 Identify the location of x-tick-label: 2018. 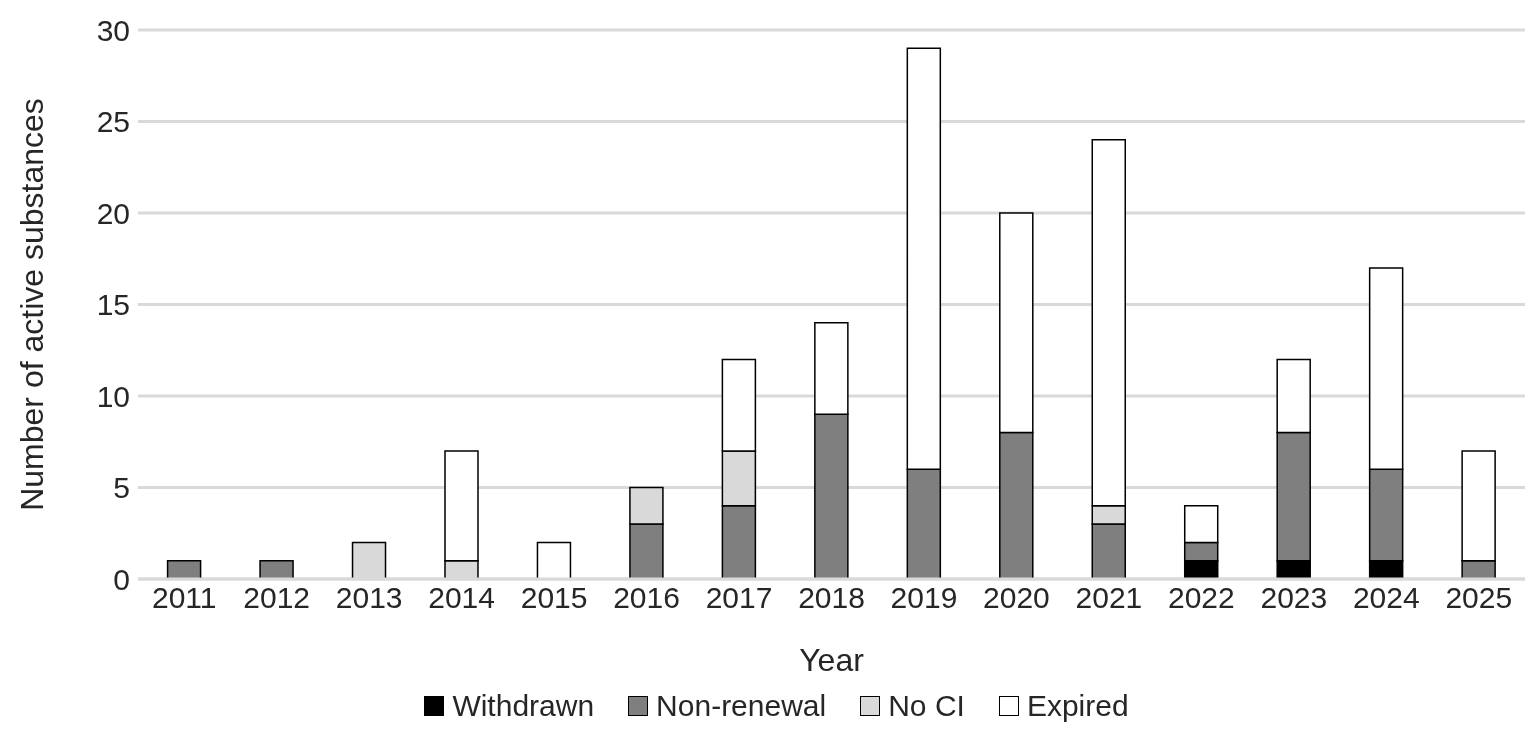
(831, 598).